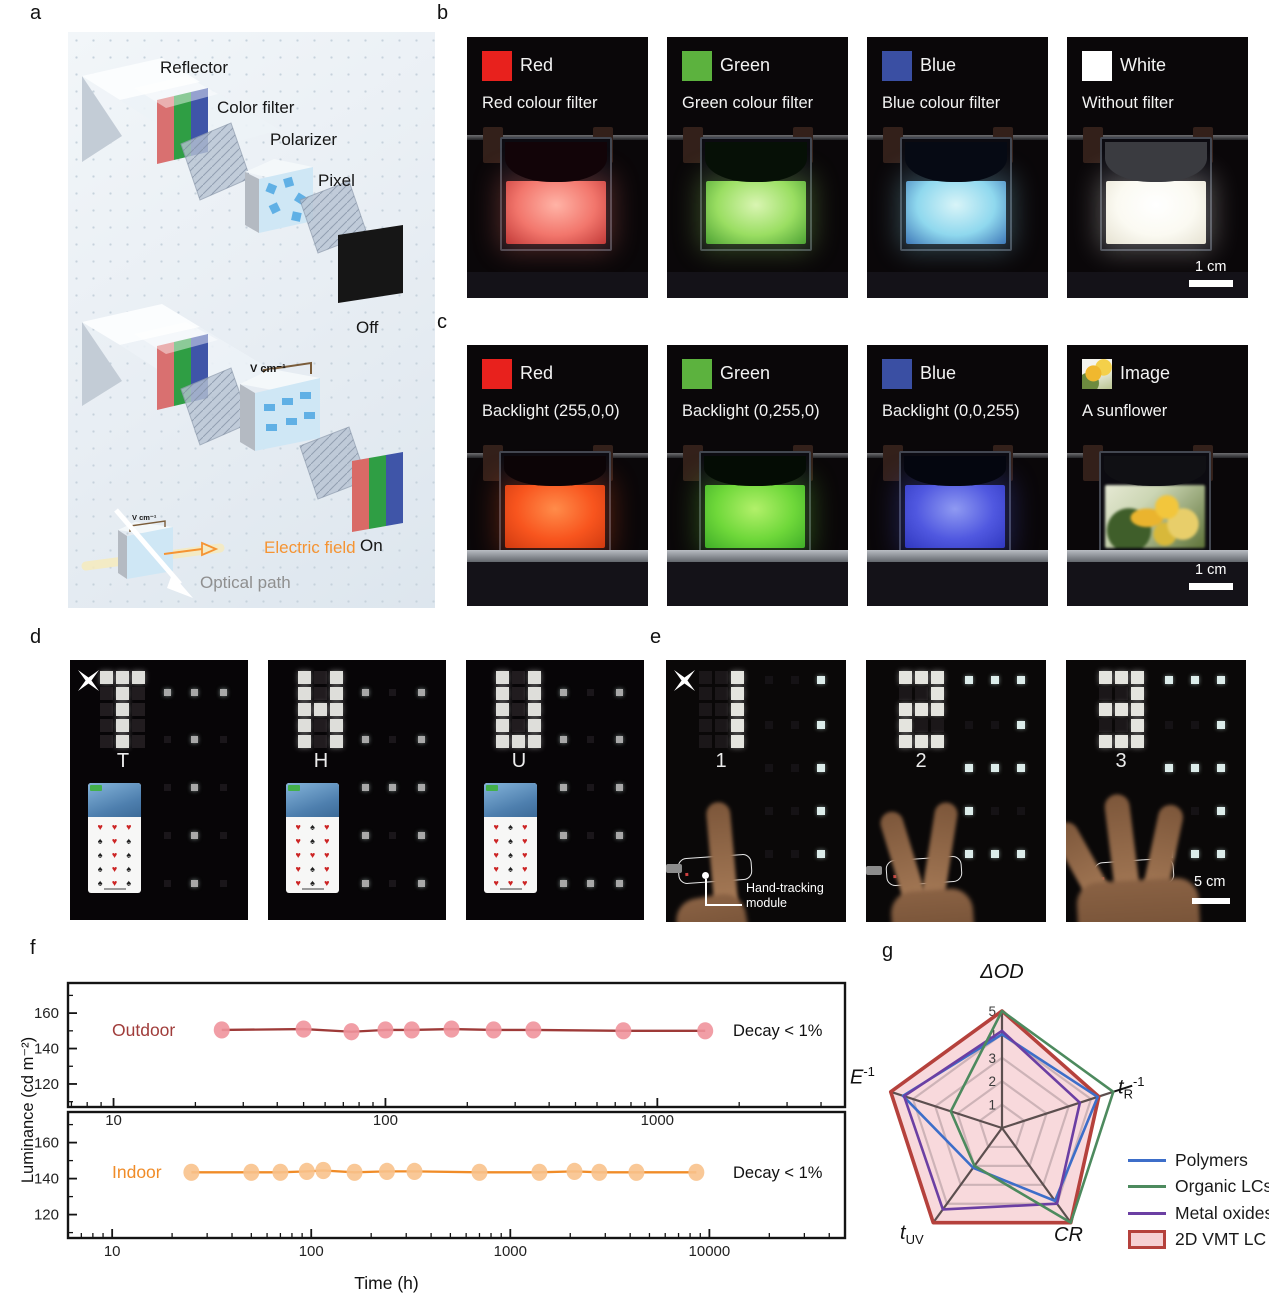  What do you see at coordinates (36, 13) in the screenshot?
I see `panel-label-a: a` at bounding box center [36, 13].